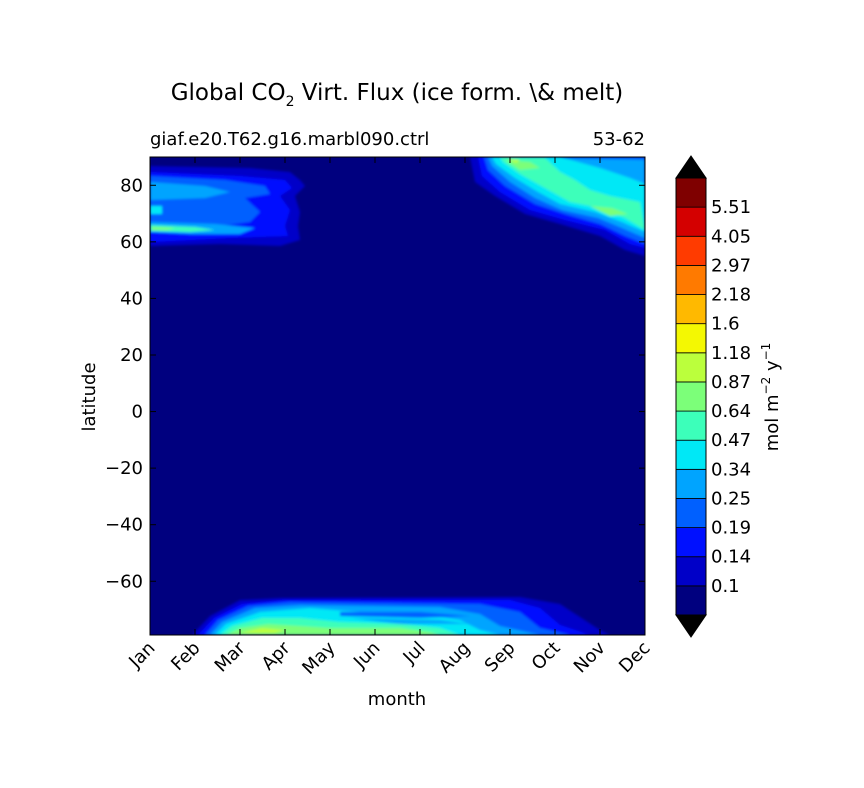  What do you see at coordinates (227, 206) in the screenshot?
I see `arctic-winter-region` at bounding box center [227, 206].